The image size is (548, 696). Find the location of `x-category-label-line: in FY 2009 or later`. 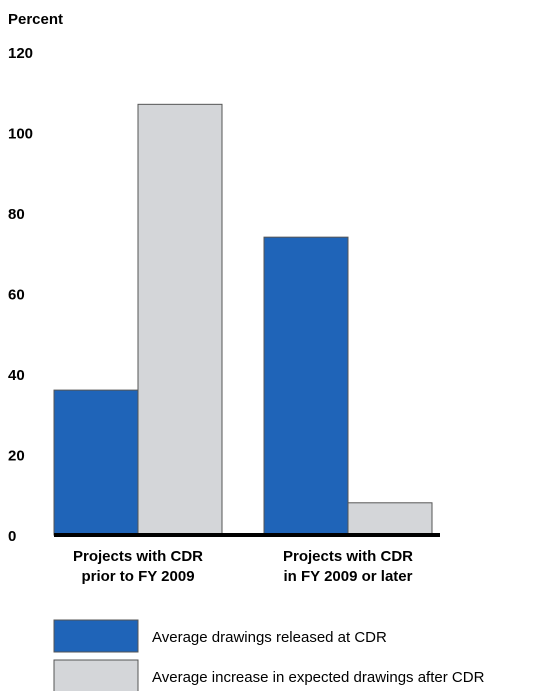

x-category-label-line: in FY 2009 or later is located at coordinates (348, 576).